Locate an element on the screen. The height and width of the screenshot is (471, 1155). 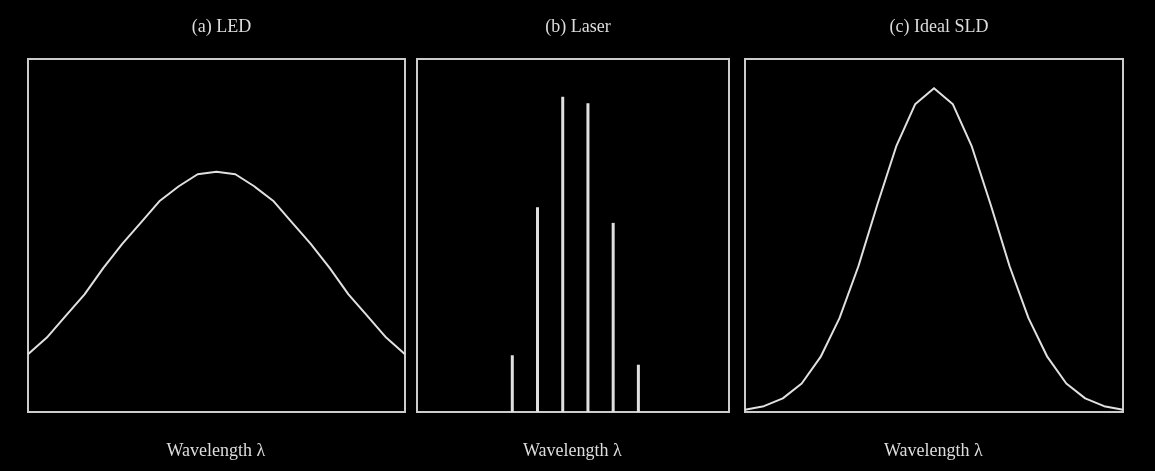
chart-title: (b) Laser is located at coordinates (578, 26).